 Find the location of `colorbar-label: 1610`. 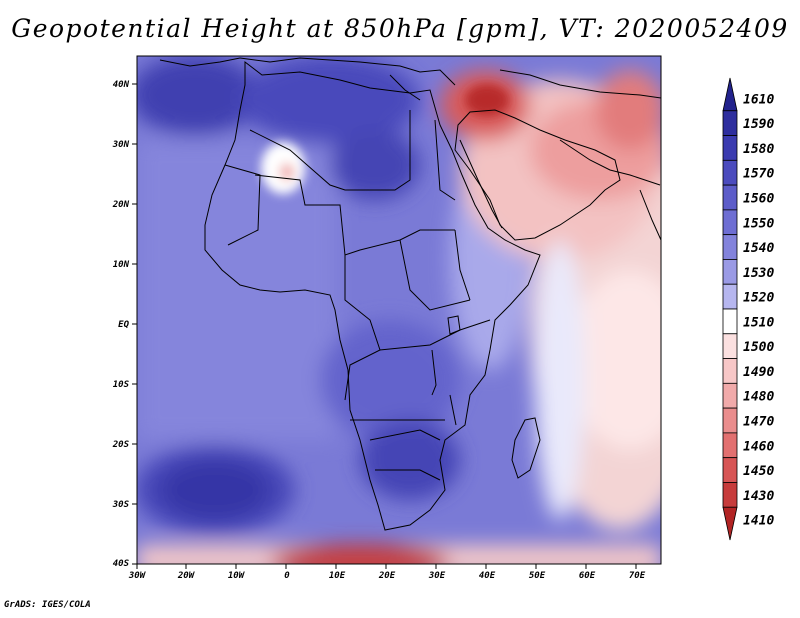

colorbar-label: 1610 is located at coordinates (758, 99).